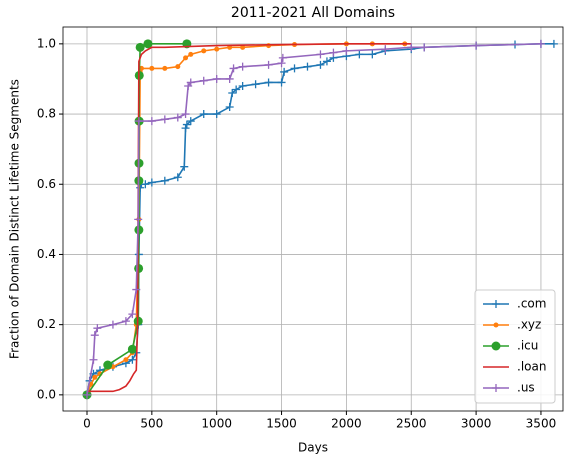  I want to click on y-tick-label: 0.6, so click(46, 184).